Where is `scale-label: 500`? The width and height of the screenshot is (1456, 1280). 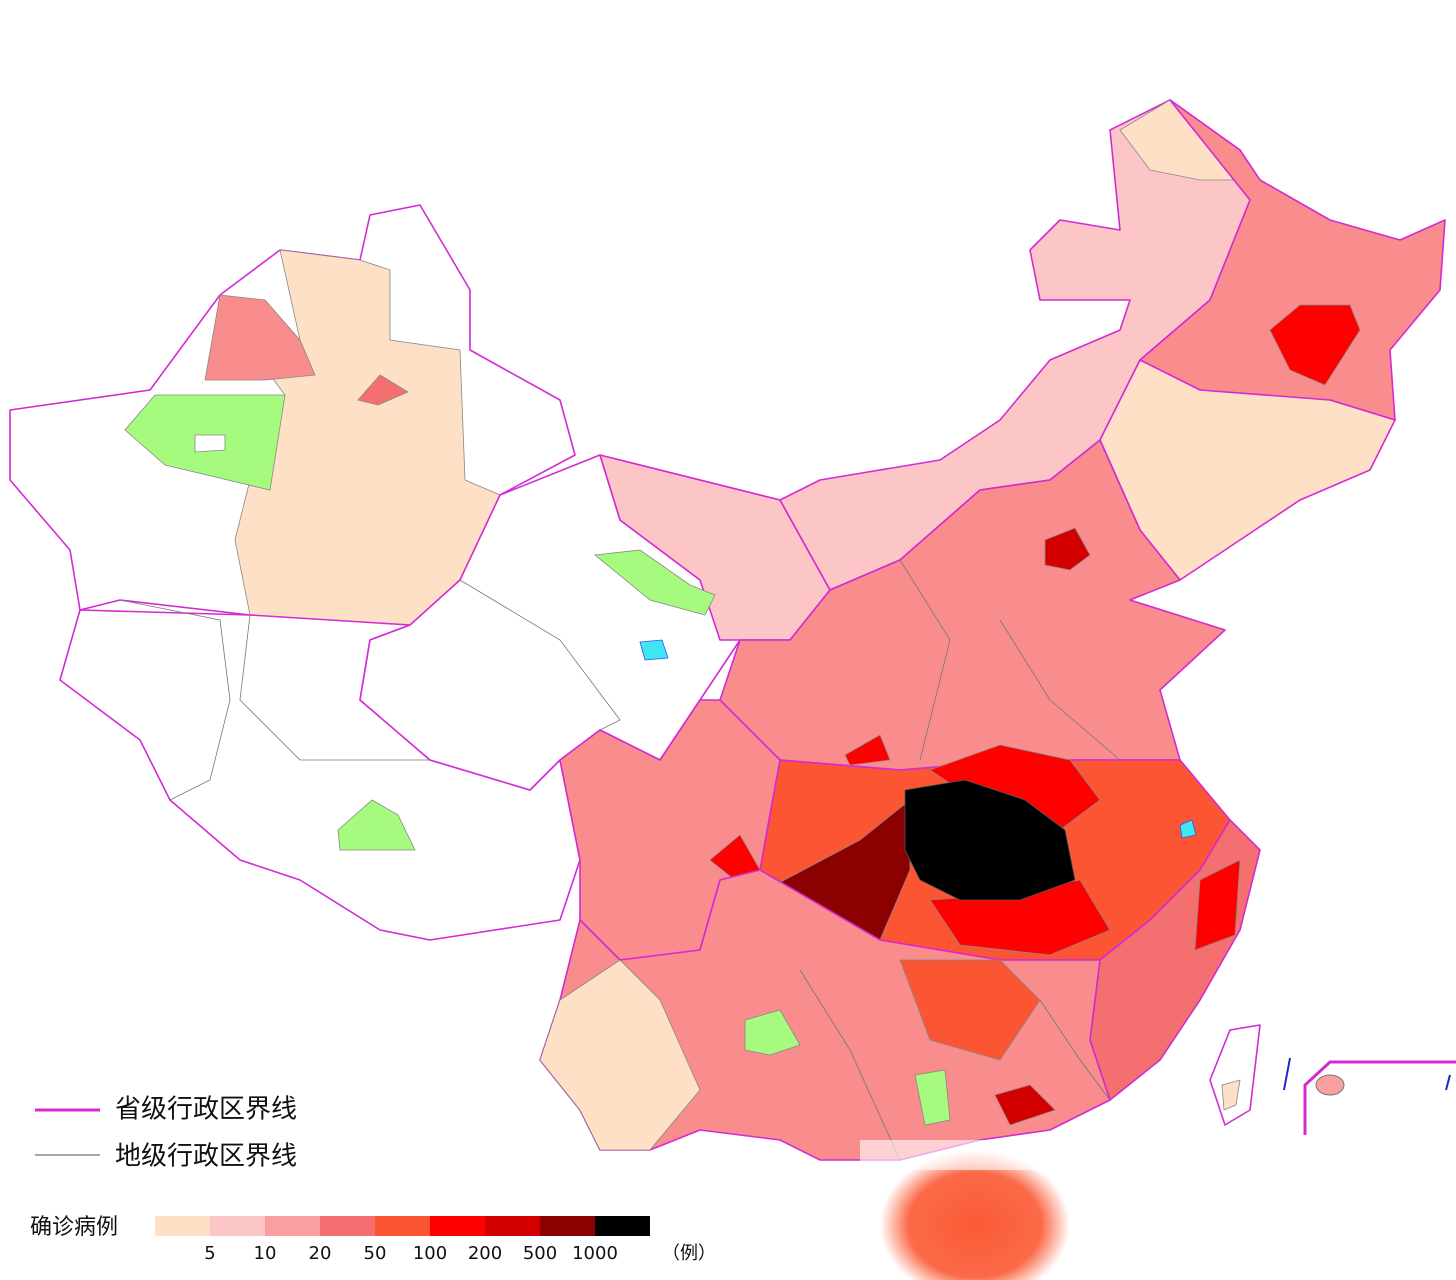
scale-label: 500 is located at coordinates (540, 1253).